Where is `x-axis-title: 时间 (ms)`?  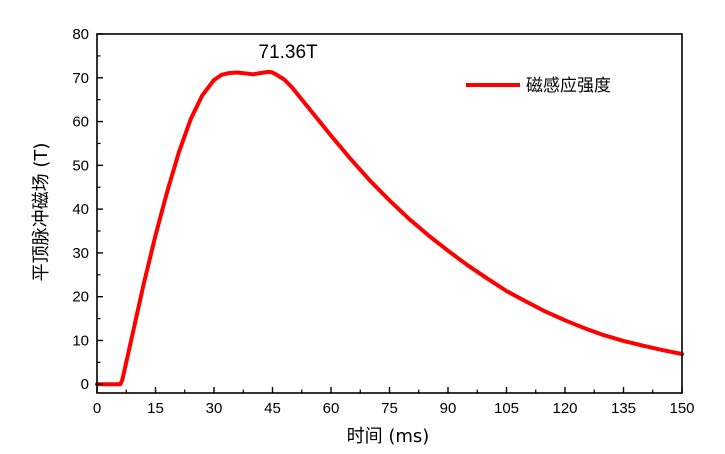 x-axis-title: 时间 (ms) is located at coordinates (388, 436).